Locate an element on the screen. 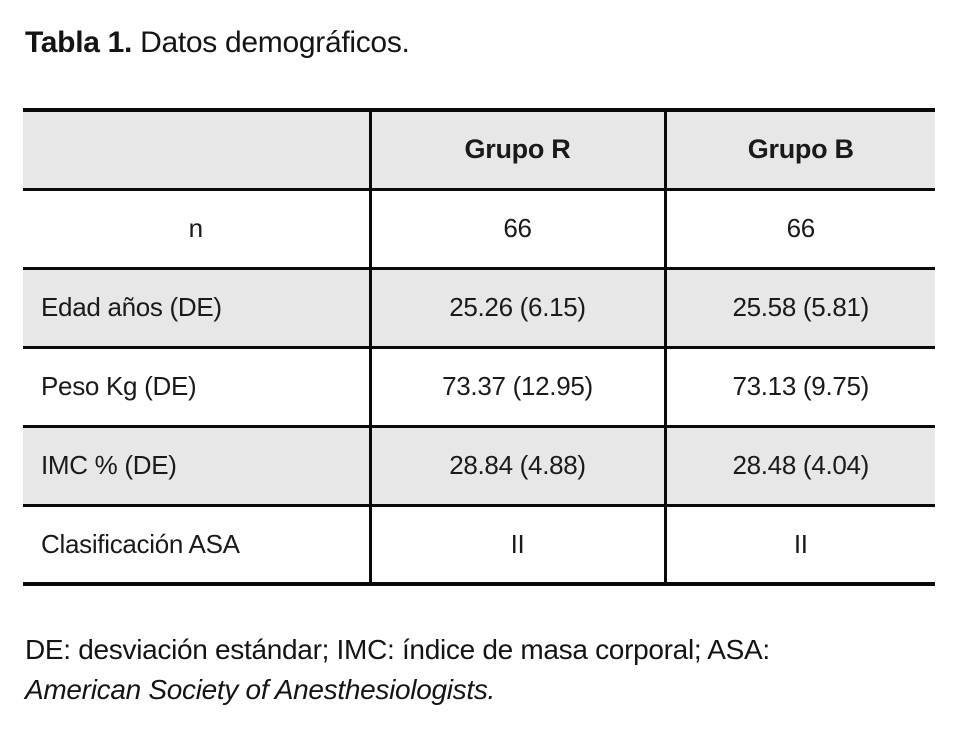 The height and width of the screenshot is (737, 958). table-row-asa: Clasificación ASA II II is located at coordinates (479, 544).